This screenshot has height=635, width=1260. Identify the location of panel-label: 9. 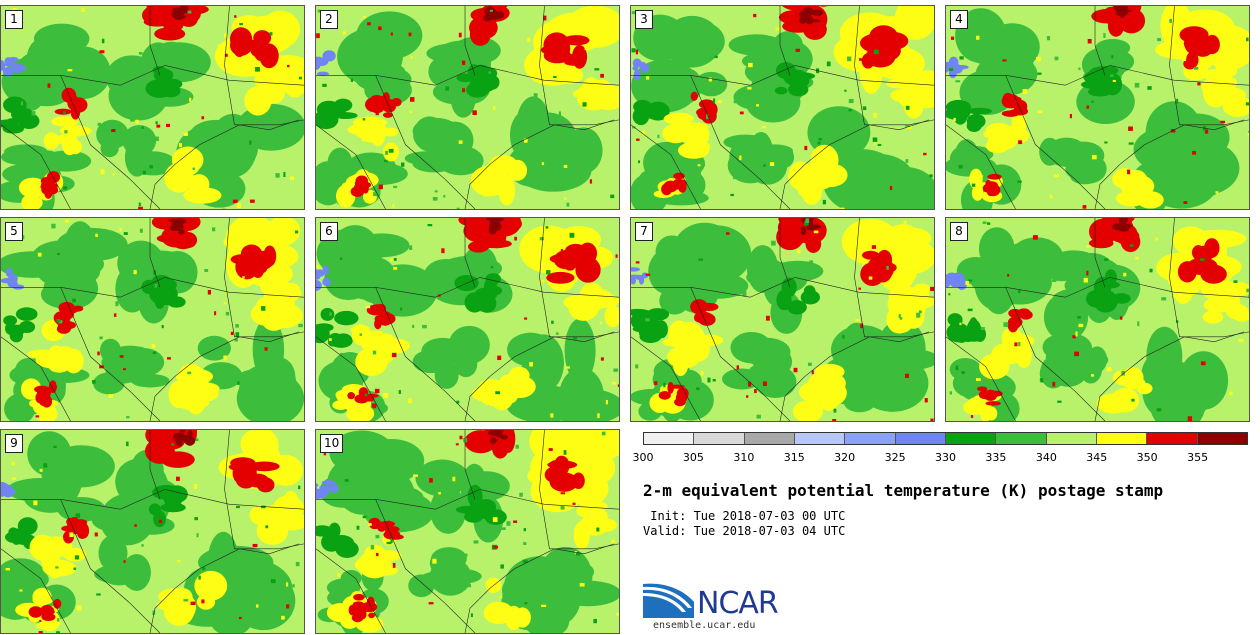
(14, 443).